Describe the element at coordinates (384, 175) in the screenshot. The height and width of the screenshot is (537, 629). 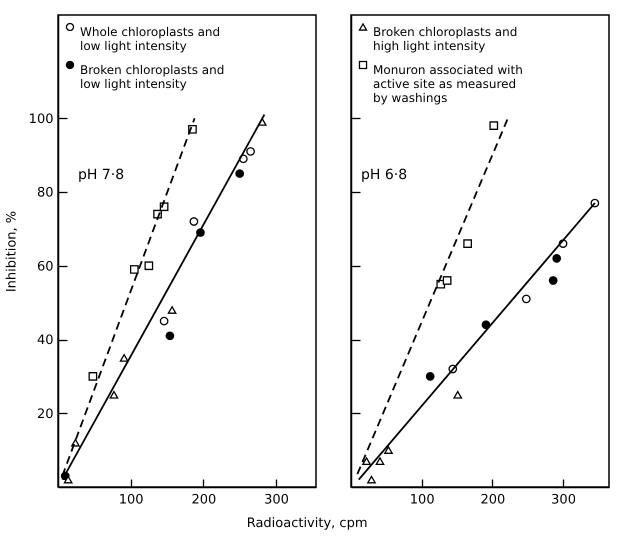
I see `annotation: pH 6·8` at that location.